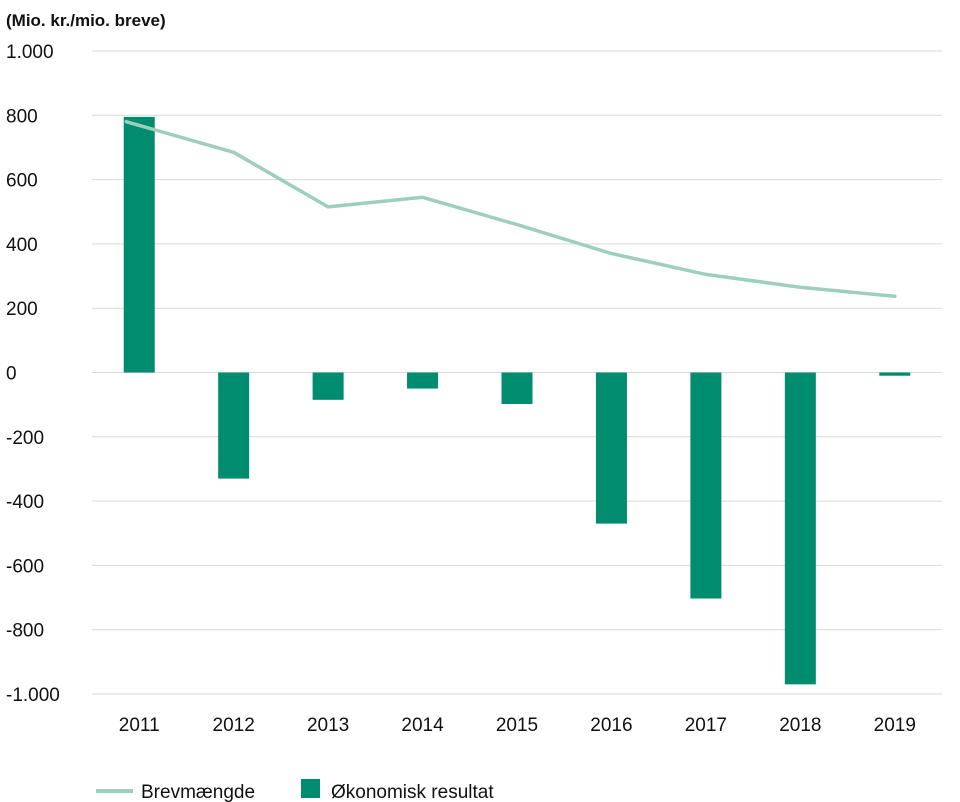  What do you see at coordinates (139, 725) in the screenshot?
I see `x-tick-label: 2011` at bounding box center [139, 725].